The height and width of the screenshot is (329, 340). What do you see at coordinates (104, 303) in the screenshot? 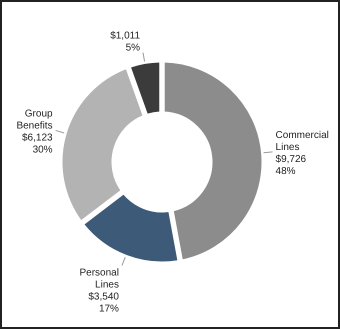
I see `data-label: $3,540 17%` at bounding box center [104, 303].